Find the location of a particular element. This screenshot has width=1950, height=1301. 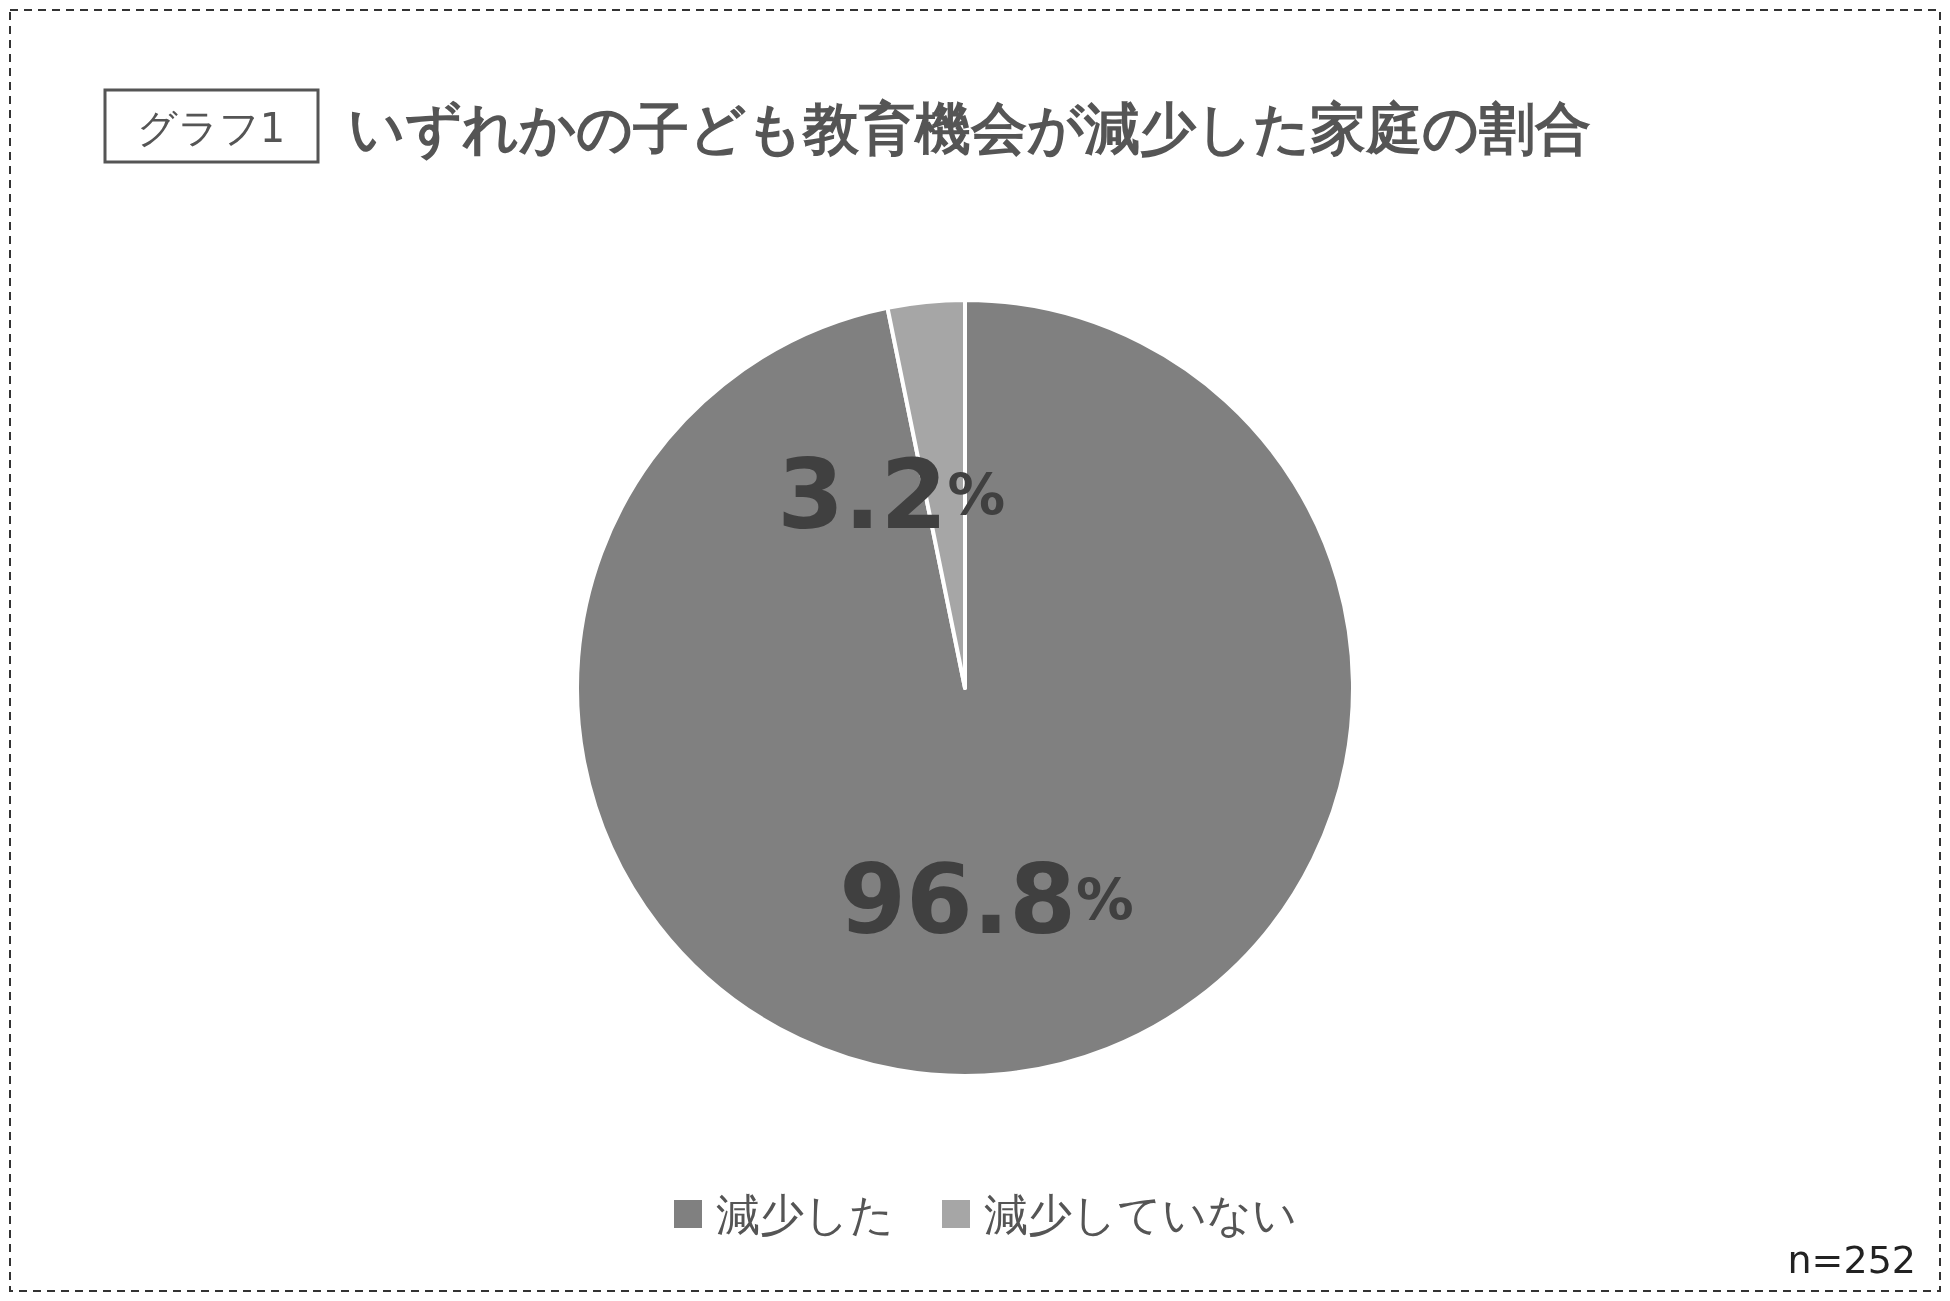

legend-label: 減少した is located at coordinates (805, 1214).